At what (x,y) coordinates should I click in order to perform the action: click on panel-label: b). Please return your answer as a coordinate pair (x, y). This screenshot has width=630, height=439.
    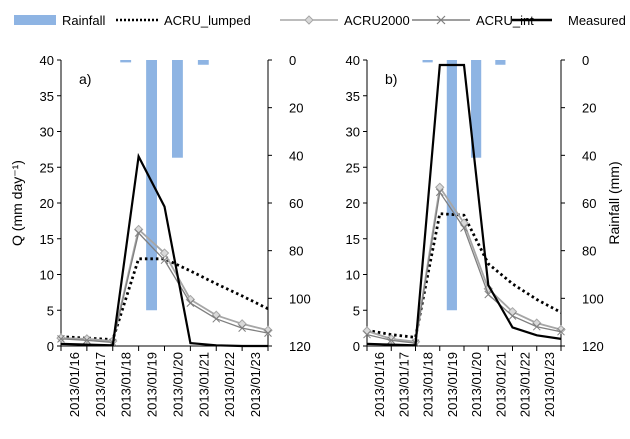
    Looking at the image, I should click on (391, 79).